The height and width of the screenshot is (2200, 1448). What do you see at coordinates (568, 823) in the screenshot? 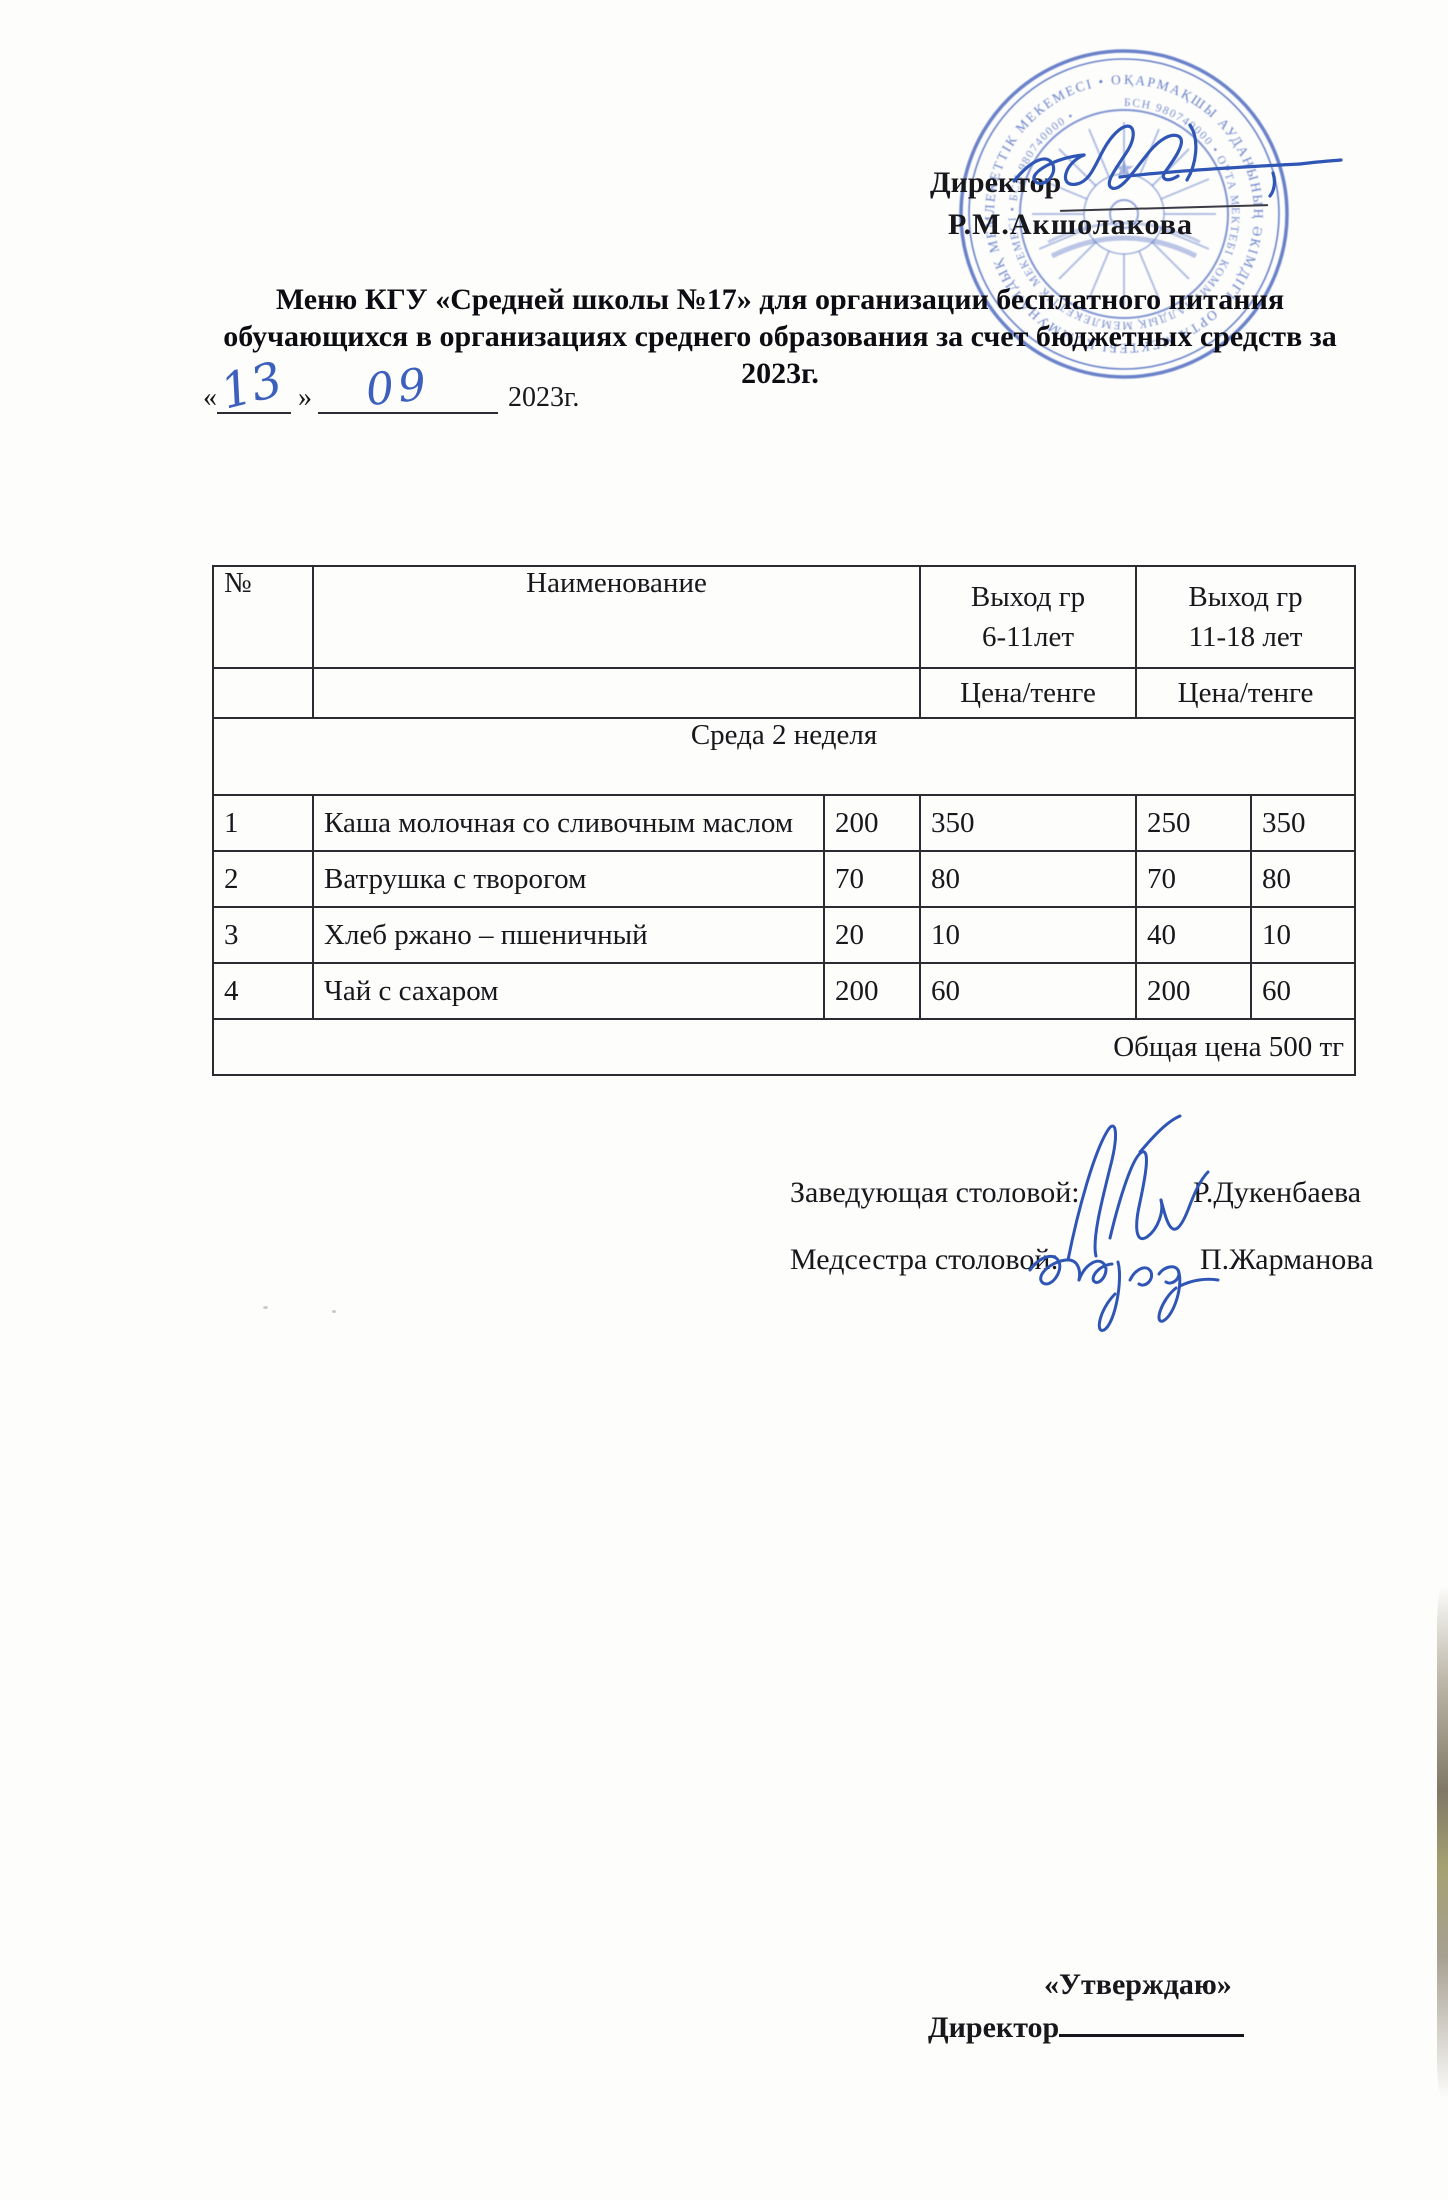
I see `dish-name: Каша молочная со сливочным маслом` at bounding box center [568, 823].